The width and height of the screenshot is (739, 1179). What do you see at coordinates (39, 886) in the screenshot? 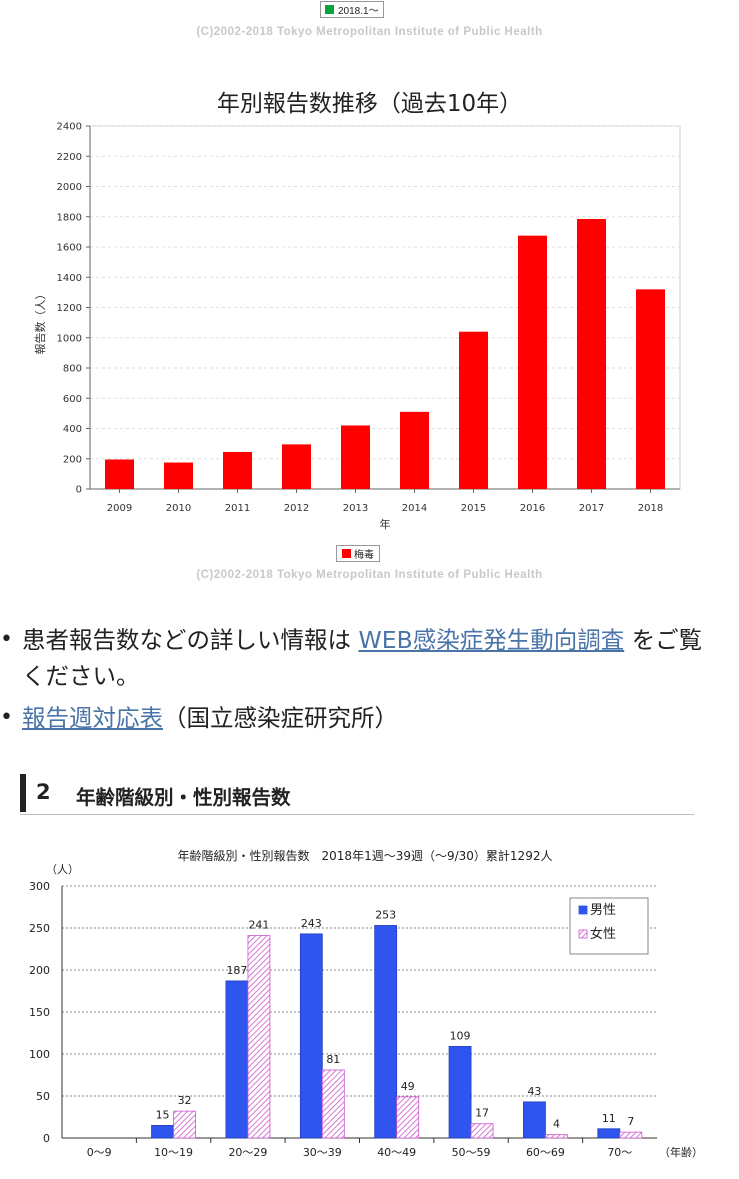
I see `chart2-y-tick-label: 300` at bounding box center [39, 886].